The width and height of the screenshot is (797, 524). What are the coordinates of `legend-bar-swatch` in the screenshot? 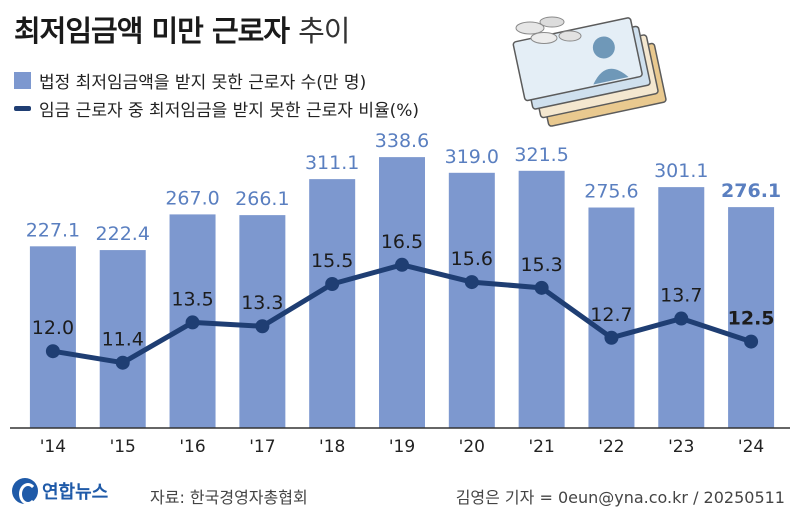 It's located at (22, 80).